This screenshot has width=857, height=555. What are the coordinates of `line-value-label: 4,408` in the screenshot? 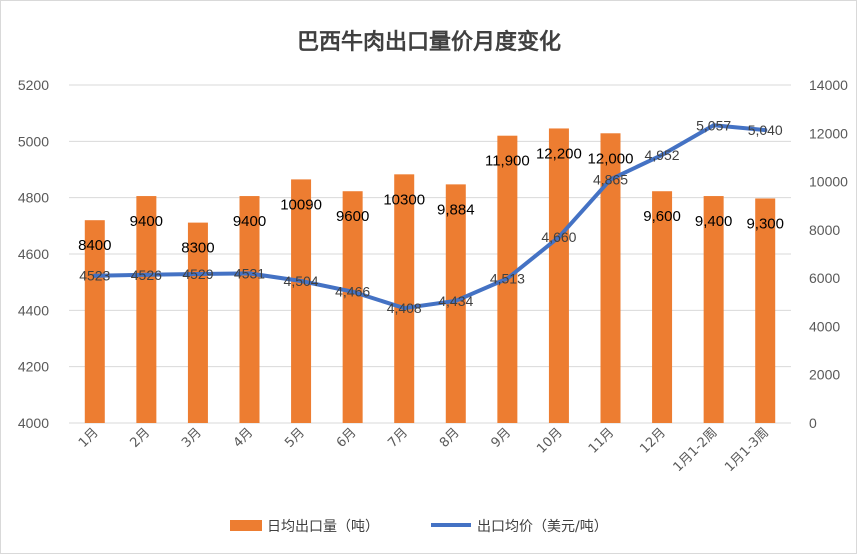 It's located at (404, 308).